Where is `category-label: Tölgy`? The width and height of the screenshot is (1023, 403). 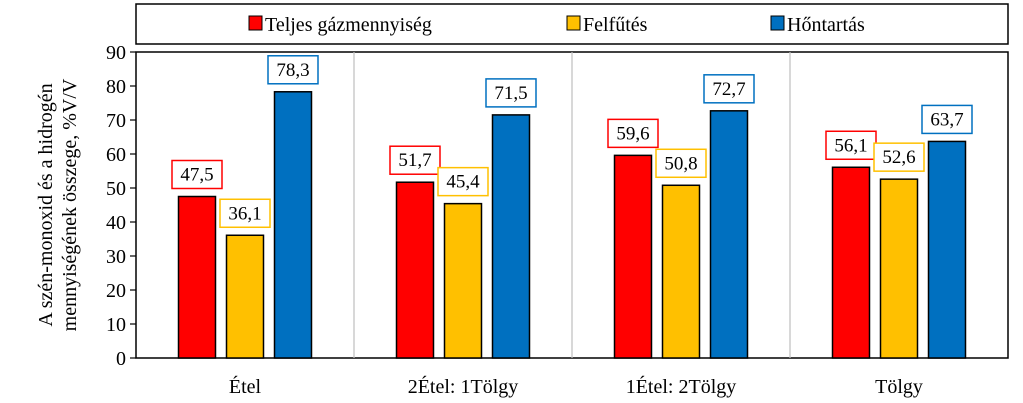
category-label: Tölgy is located at coordinates (899, 387).